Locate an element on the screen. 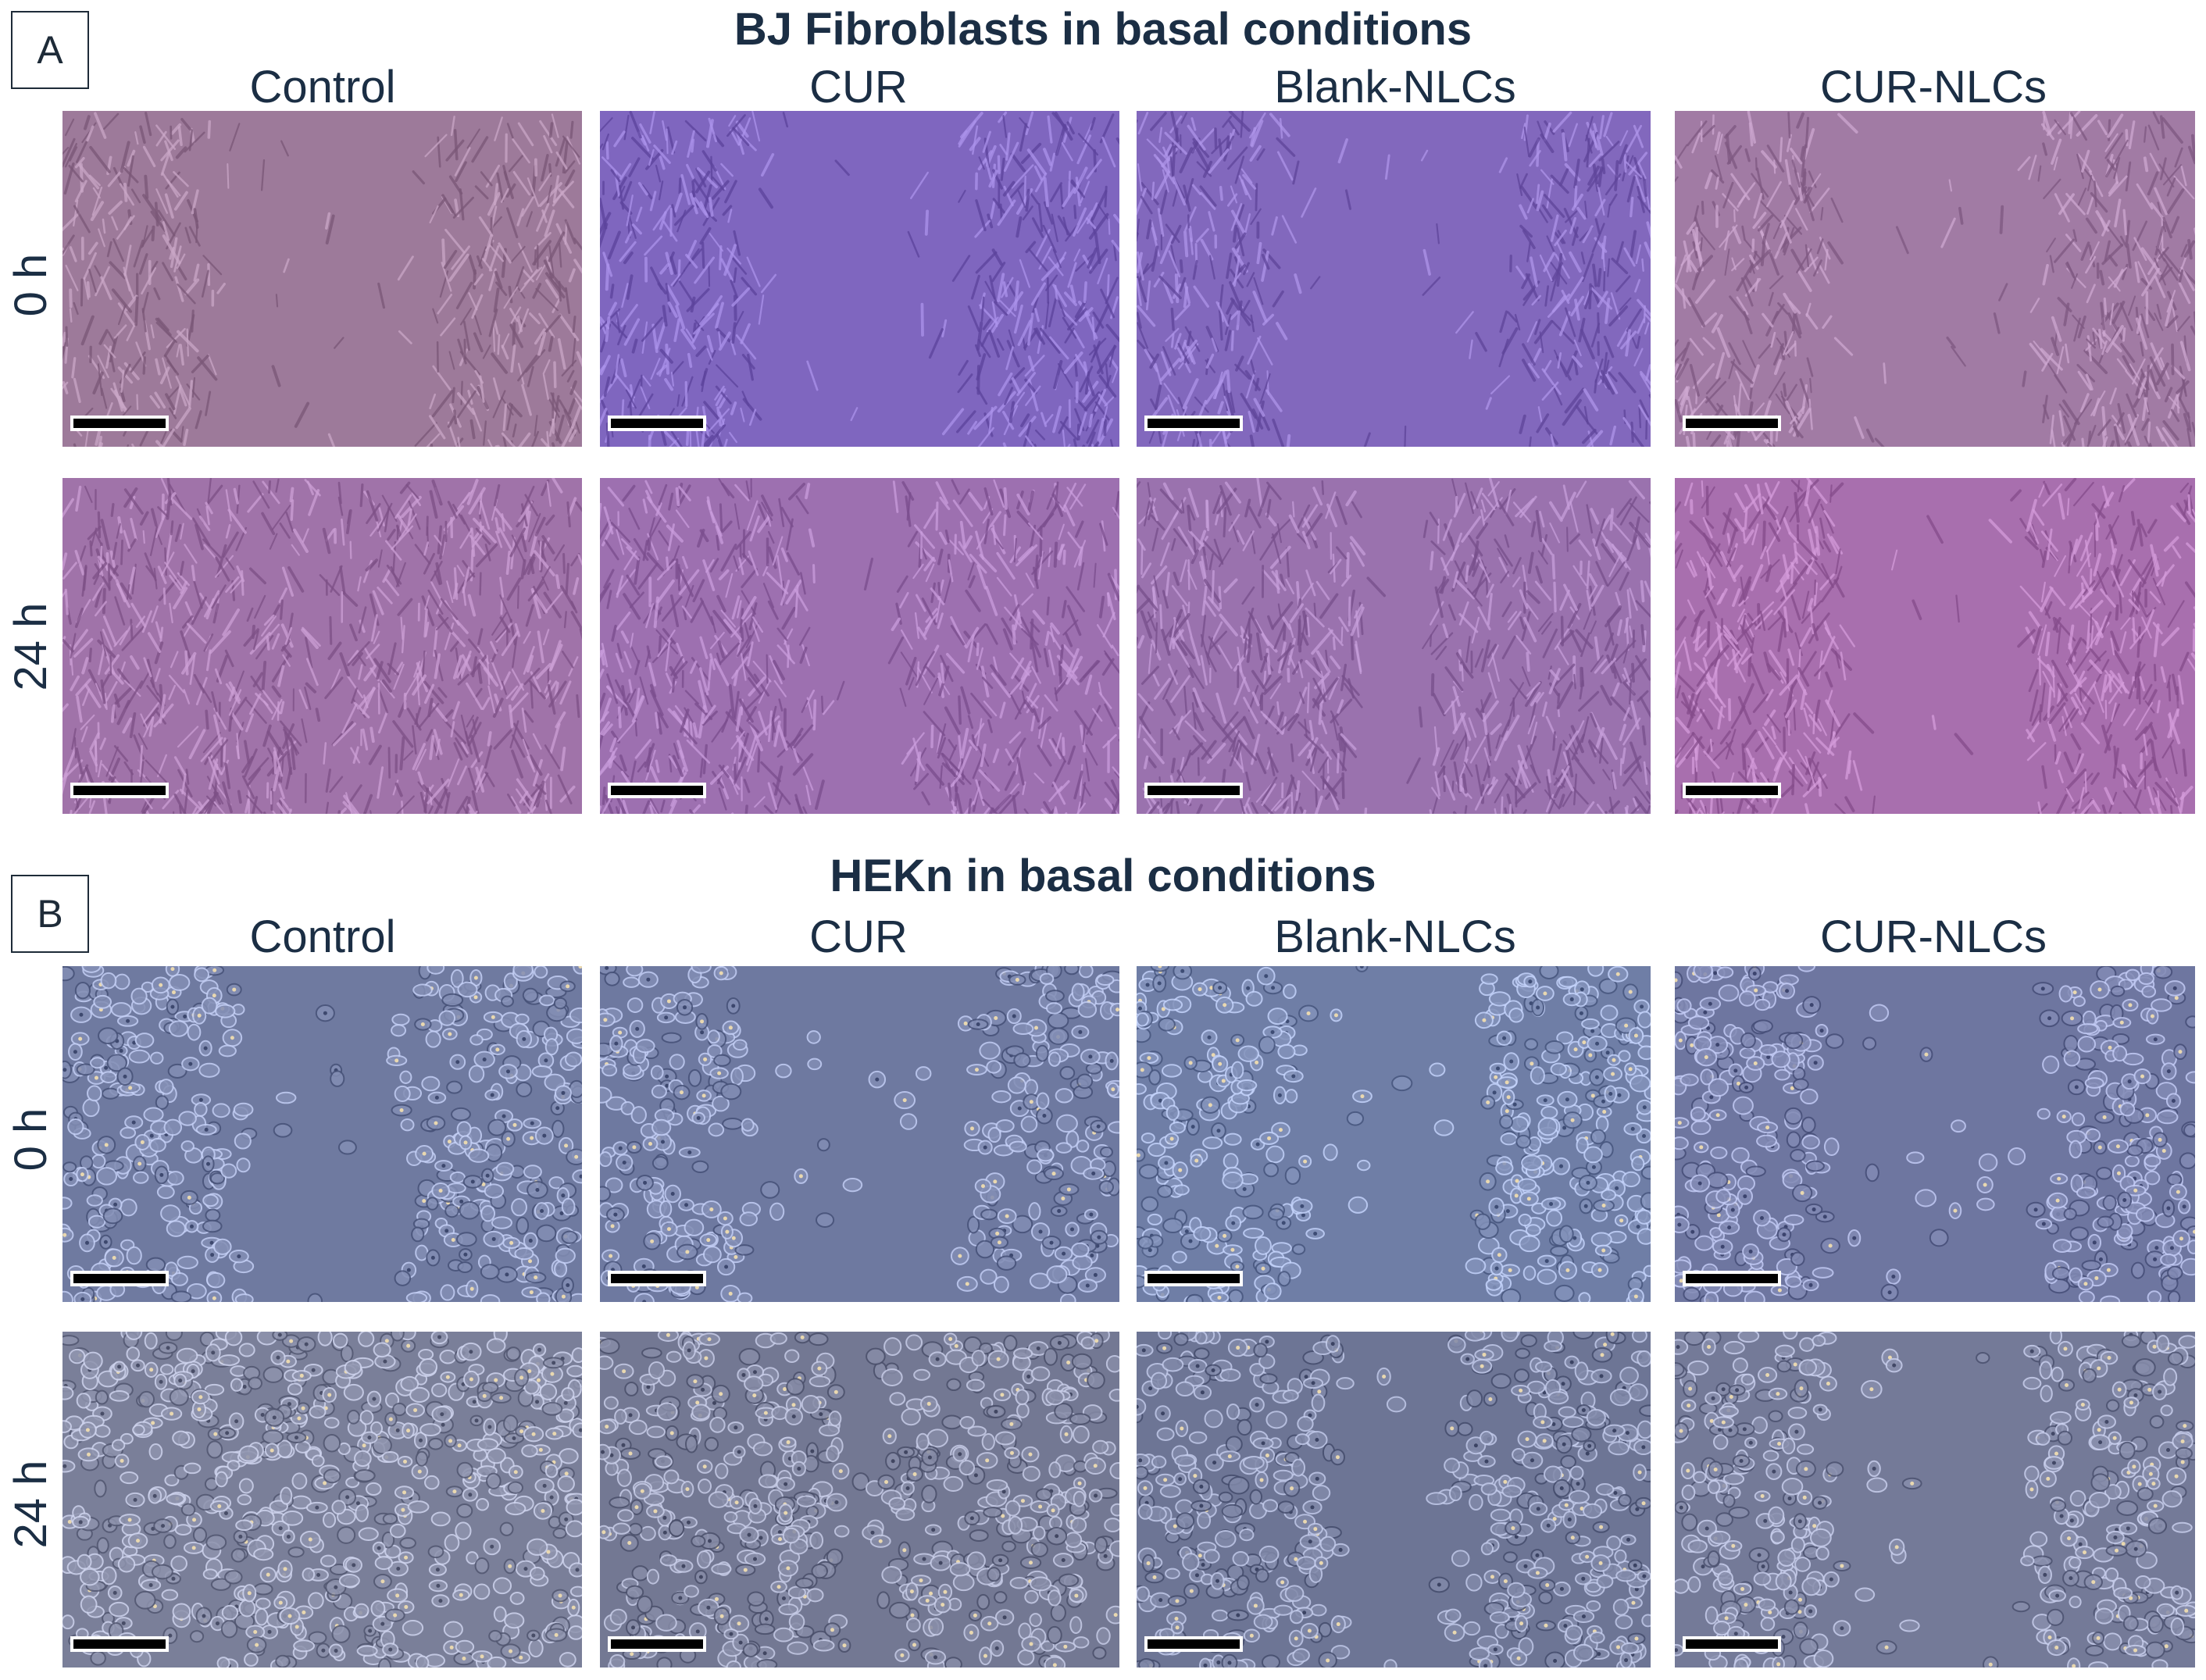  panel-a-col-control: Control is located at coordinates (322, 87).